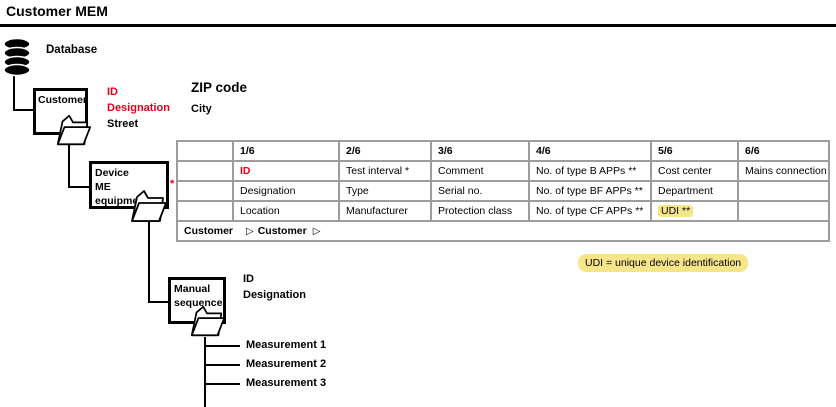 The image size is (836, 407). I want to click on table-cell: Manufacturer, so click(385, 211).